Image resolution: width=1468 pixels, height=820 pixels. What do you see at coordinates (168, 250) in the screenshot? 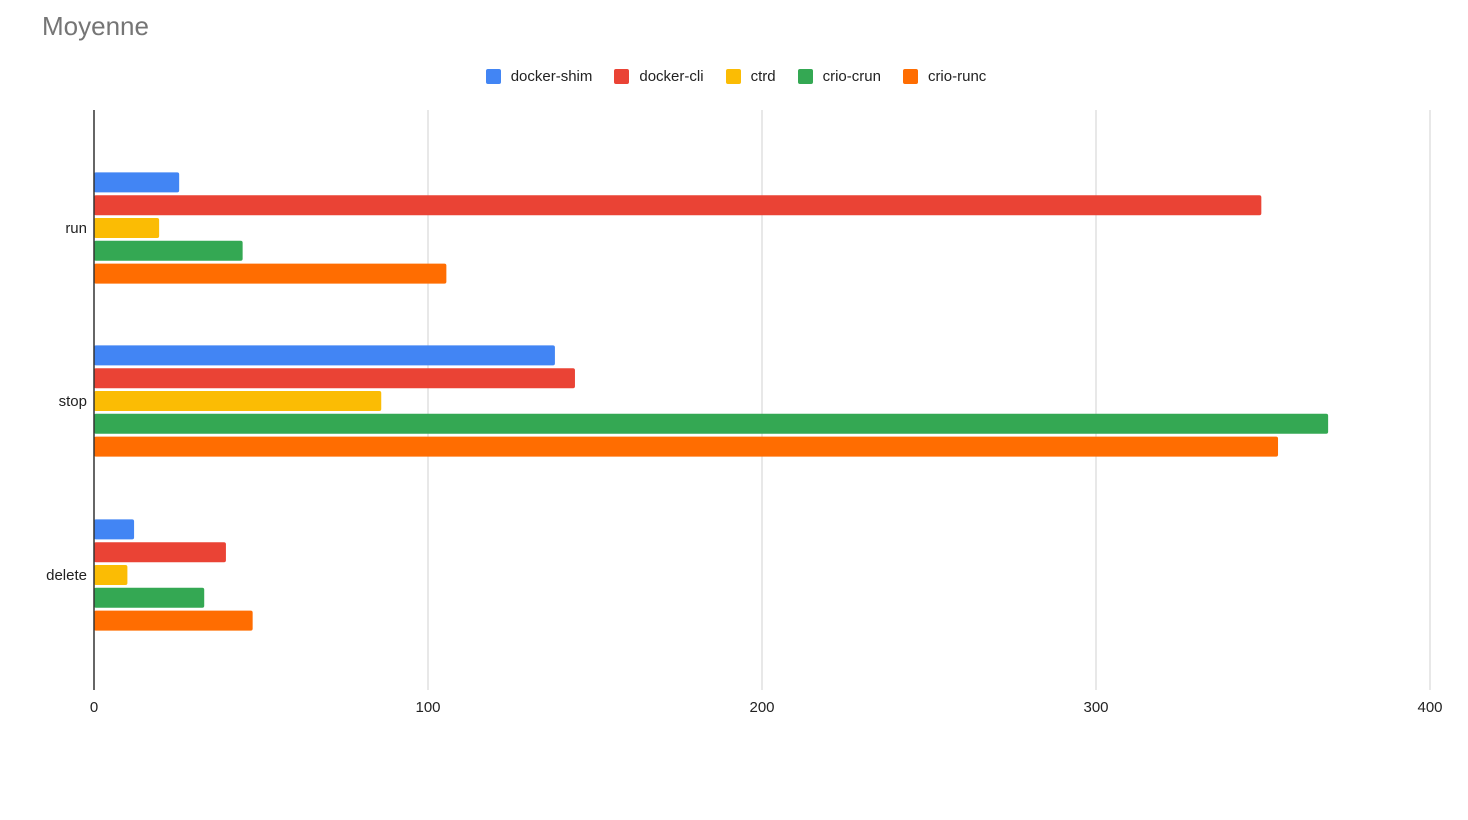
I see `bar-run-crio-crun` at bounding box center [168, 250].